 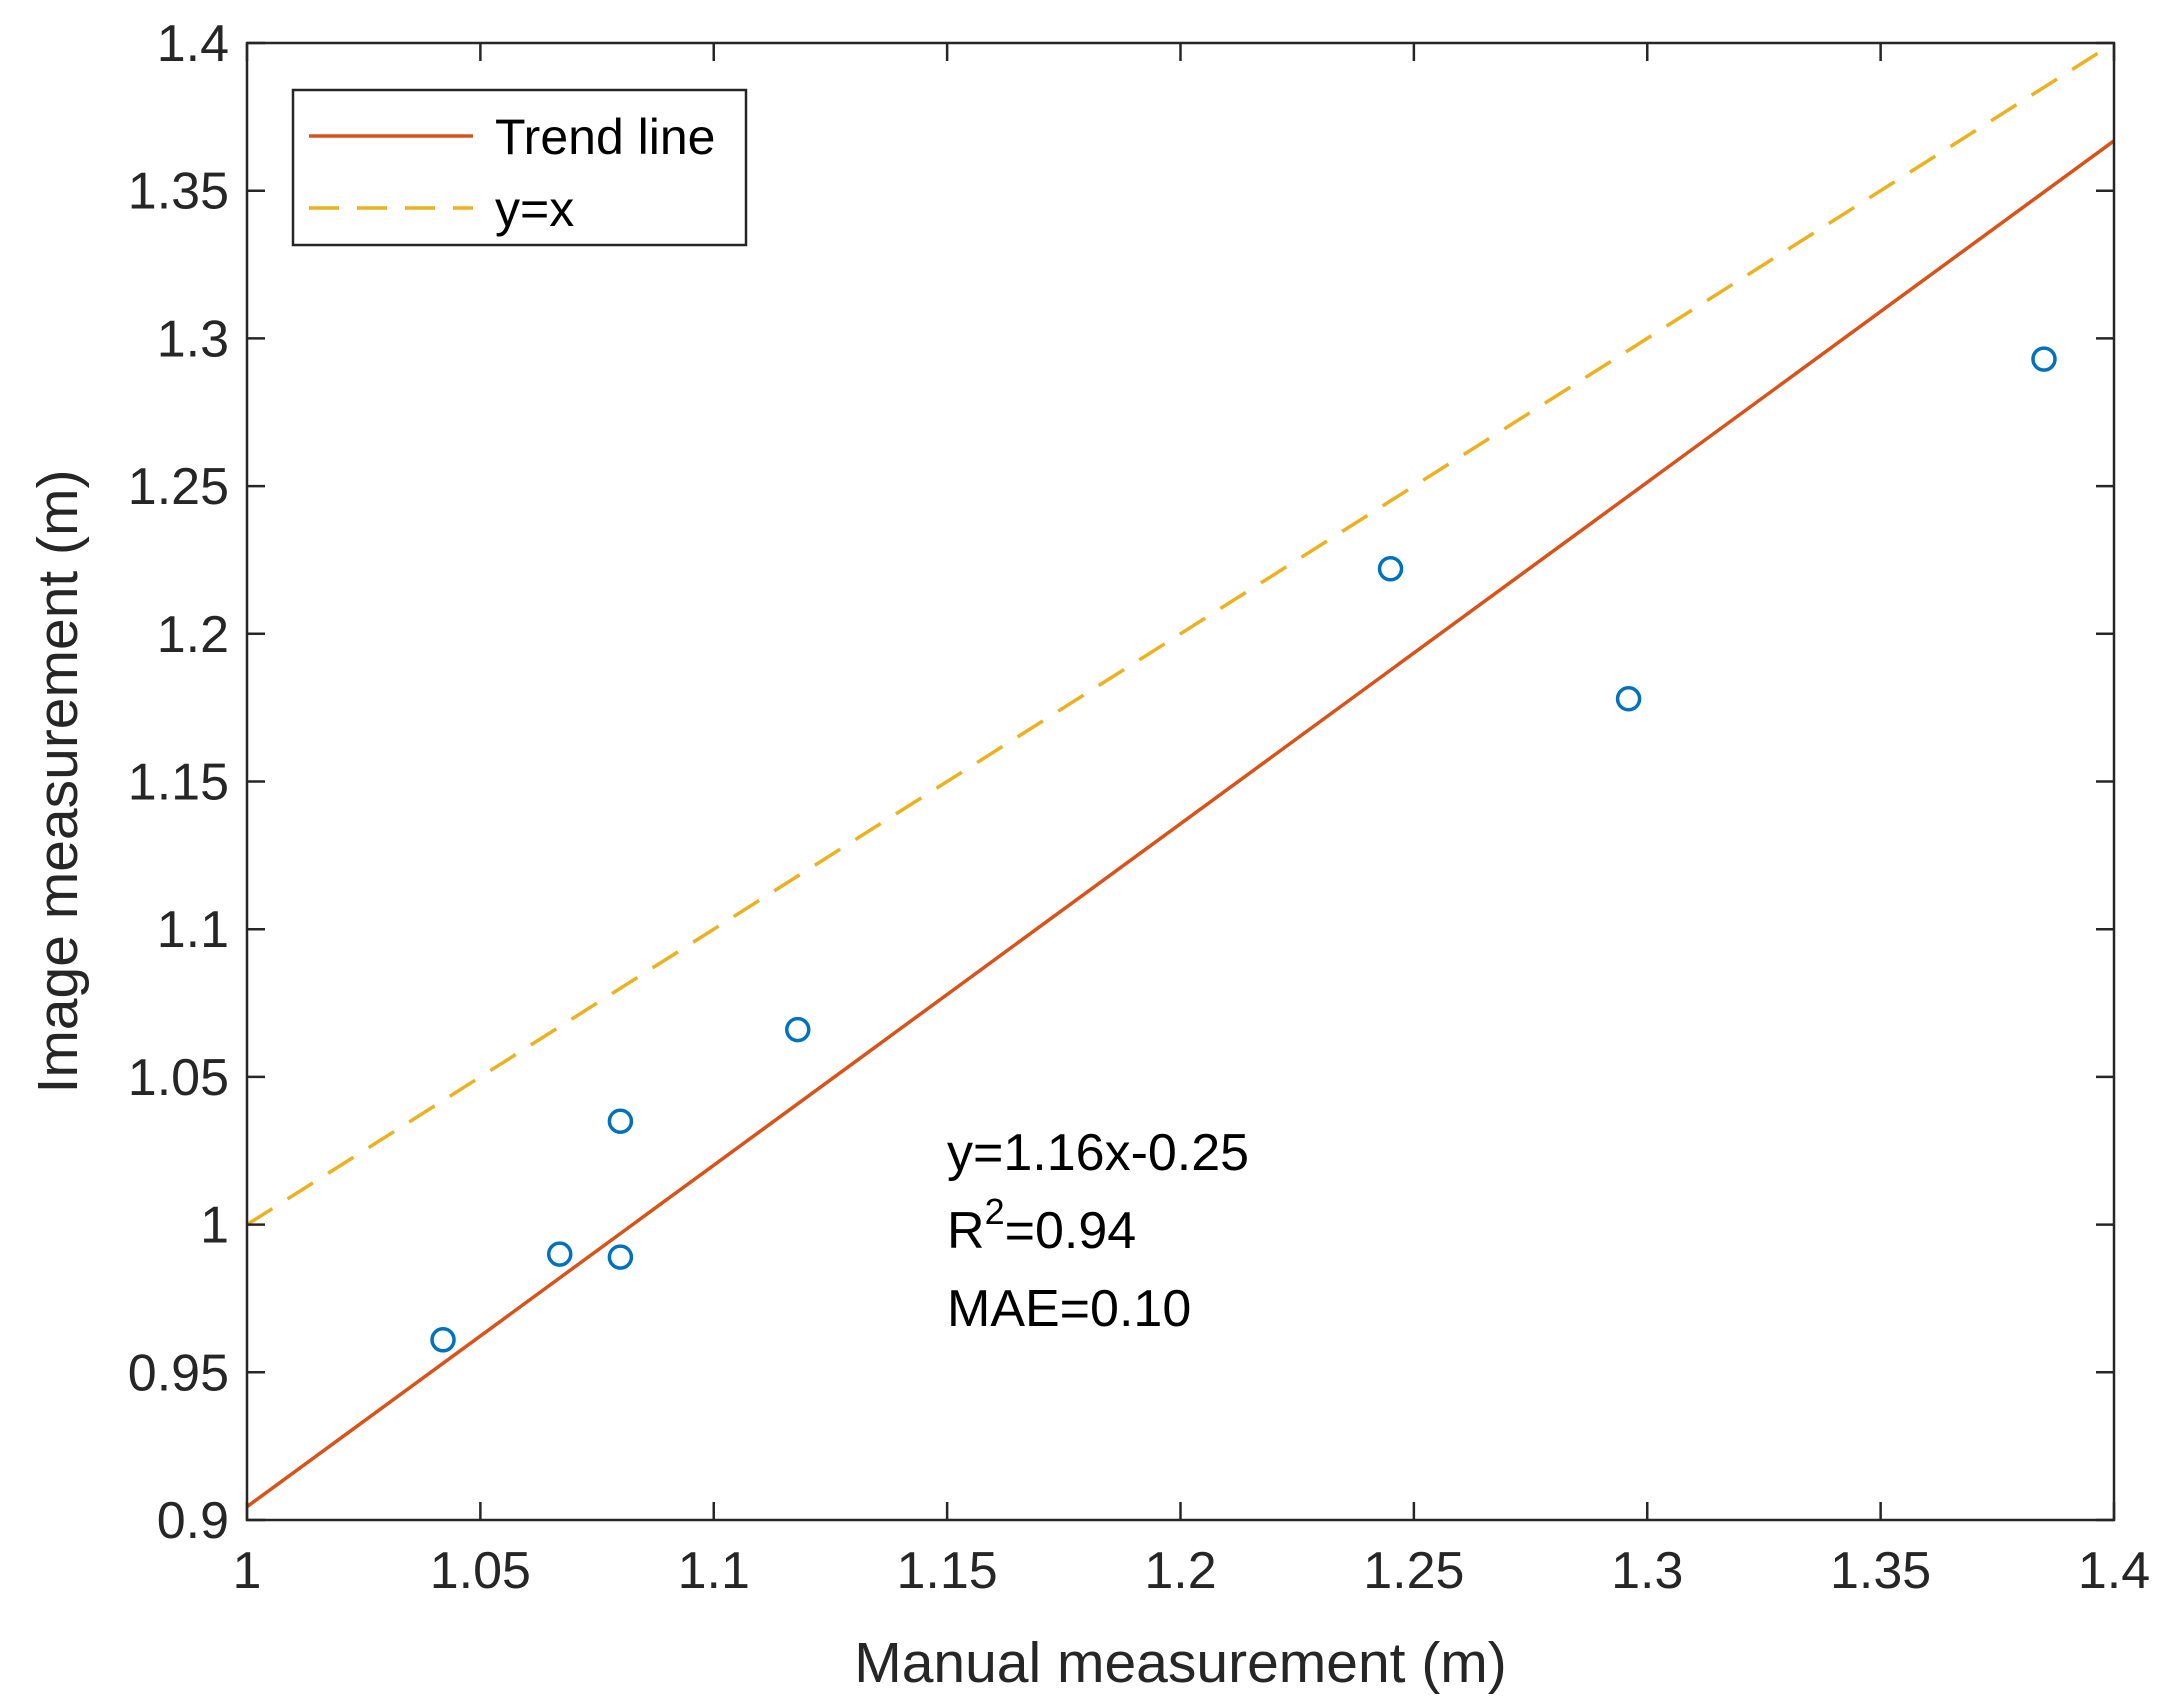 What do you see at coordinates (193, 44) in the screenshot?
I see `y-tick-label: 1.4` at bounding box center [193, 44].